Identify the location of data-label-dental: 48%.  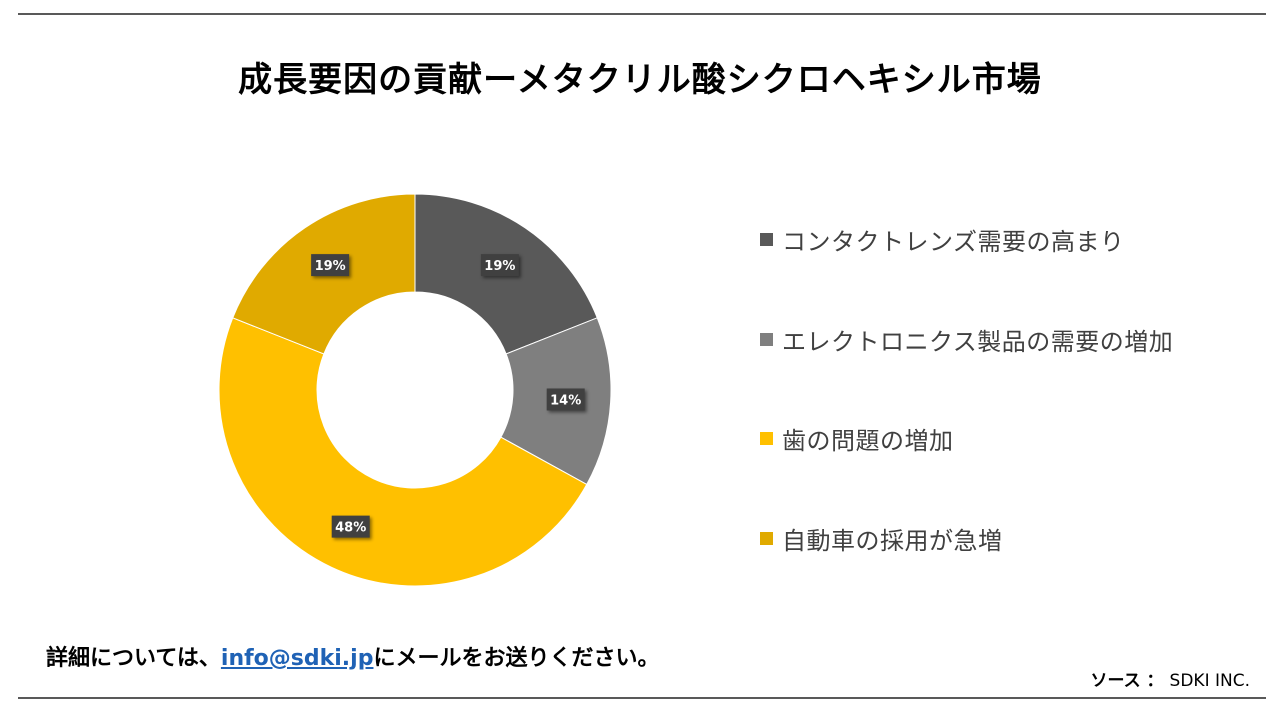
(350, 526).